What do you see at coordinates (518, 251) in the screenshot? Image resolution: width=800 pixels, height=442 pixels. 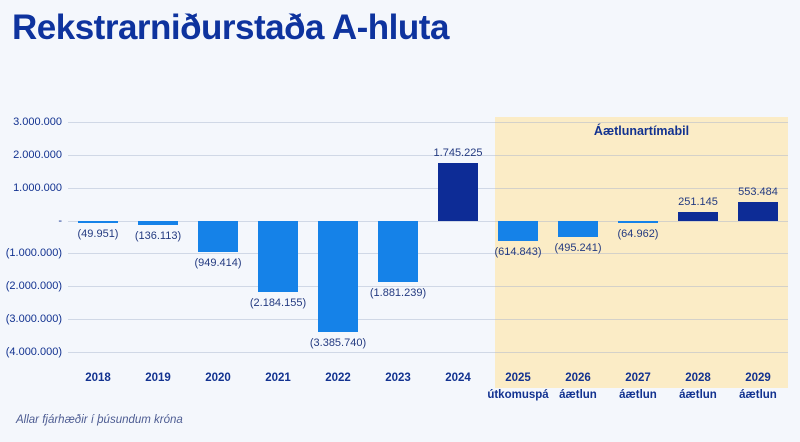 I see `bar-label-2025: (614.843)` at bounding box center [518, 251].